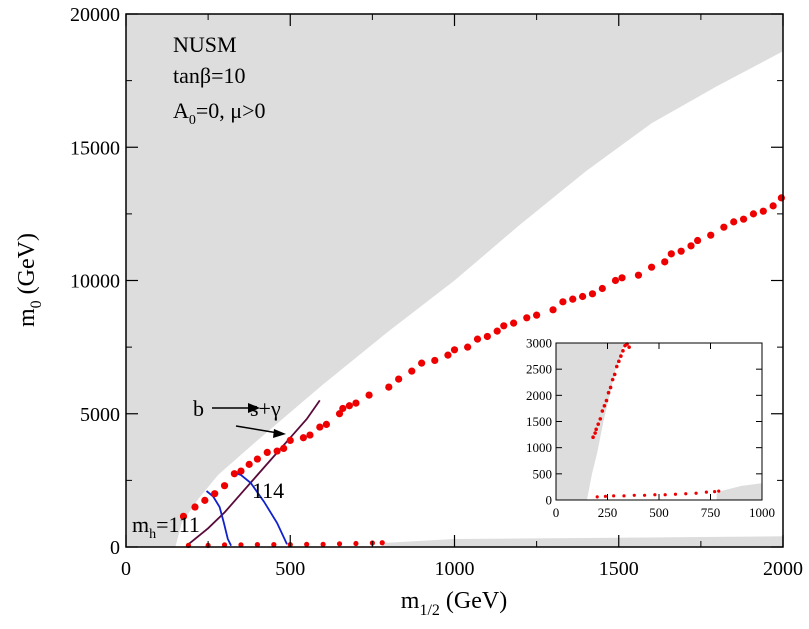 The image size is (809, 629). Describe the element at coordinates (257, 429) in the screenshot. I see `bsgamma-pointer` at that location.